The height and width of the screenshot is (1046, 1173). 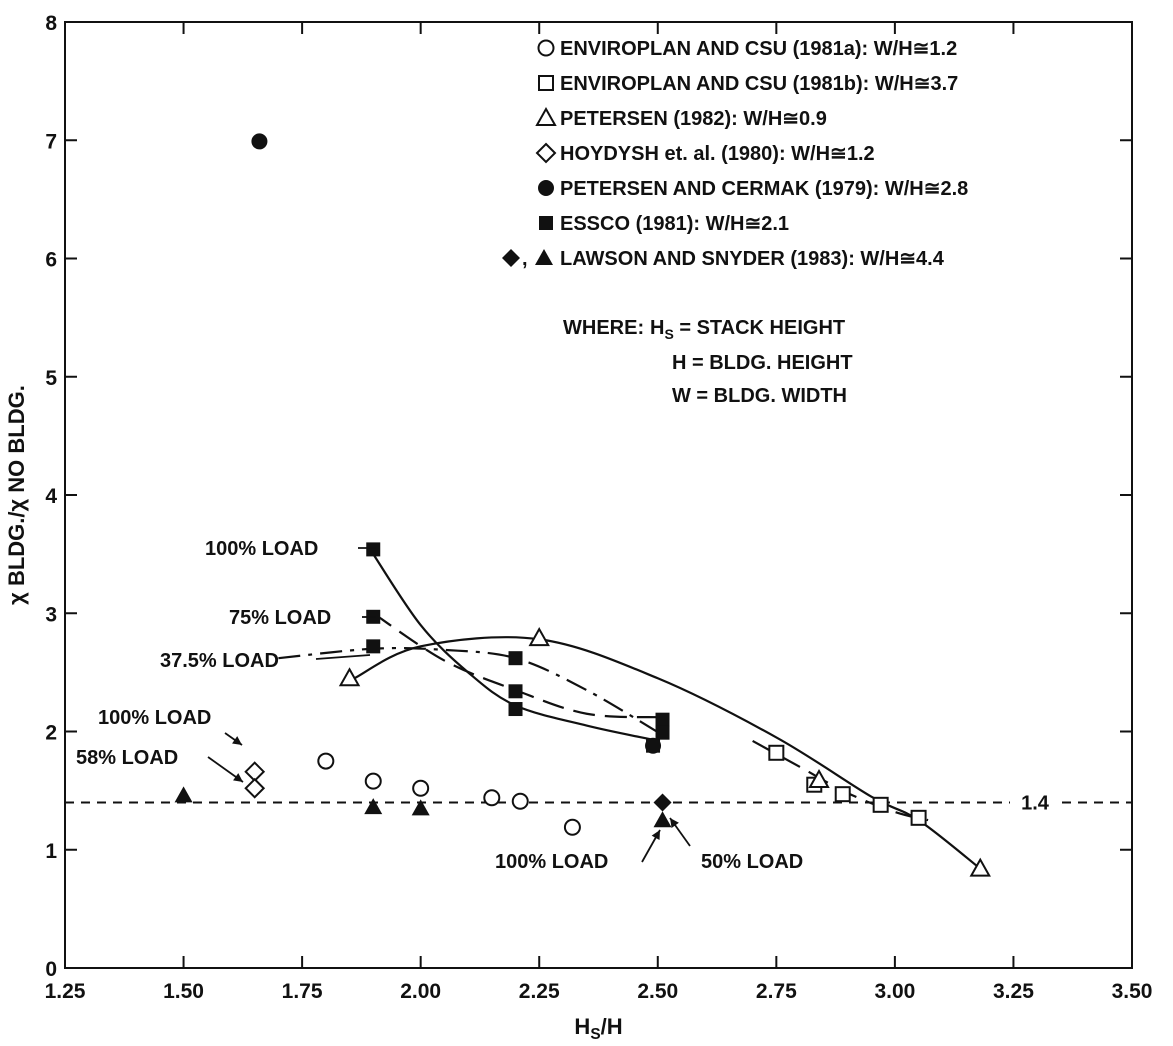 What do you see at coordinates (1035, 803) in the screenshot?
I see `reference-line-label: 1.4` at bounding box center [1035, 803].